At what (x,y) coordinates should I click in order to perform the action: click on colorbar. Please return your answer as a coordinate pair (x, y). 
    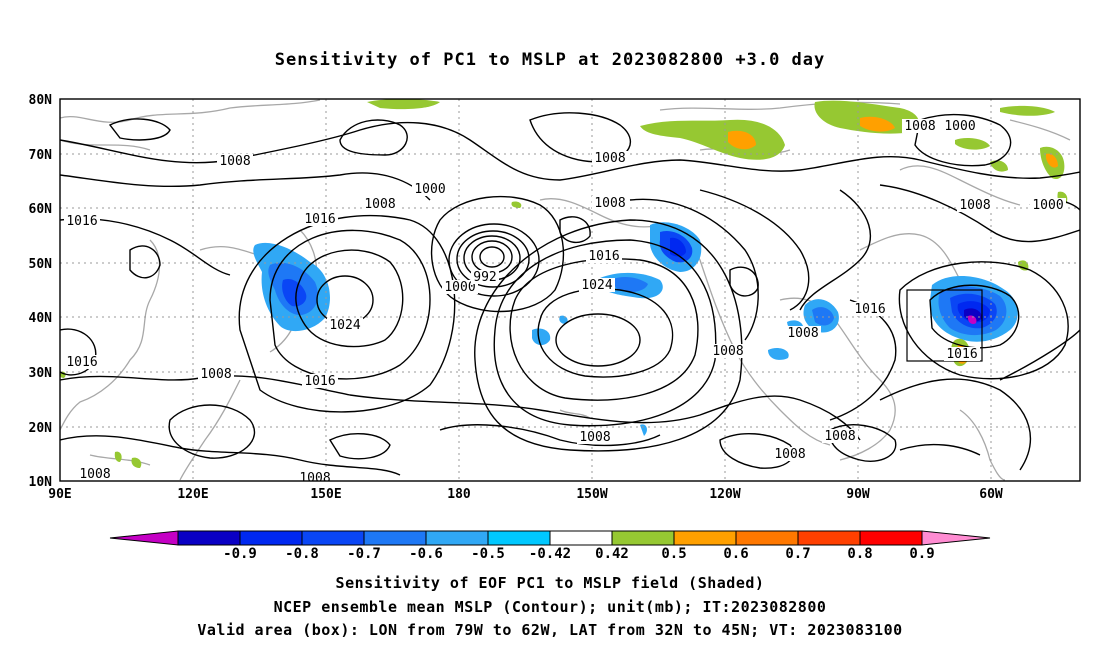
    Looking at the image, I should click on (550, 538).